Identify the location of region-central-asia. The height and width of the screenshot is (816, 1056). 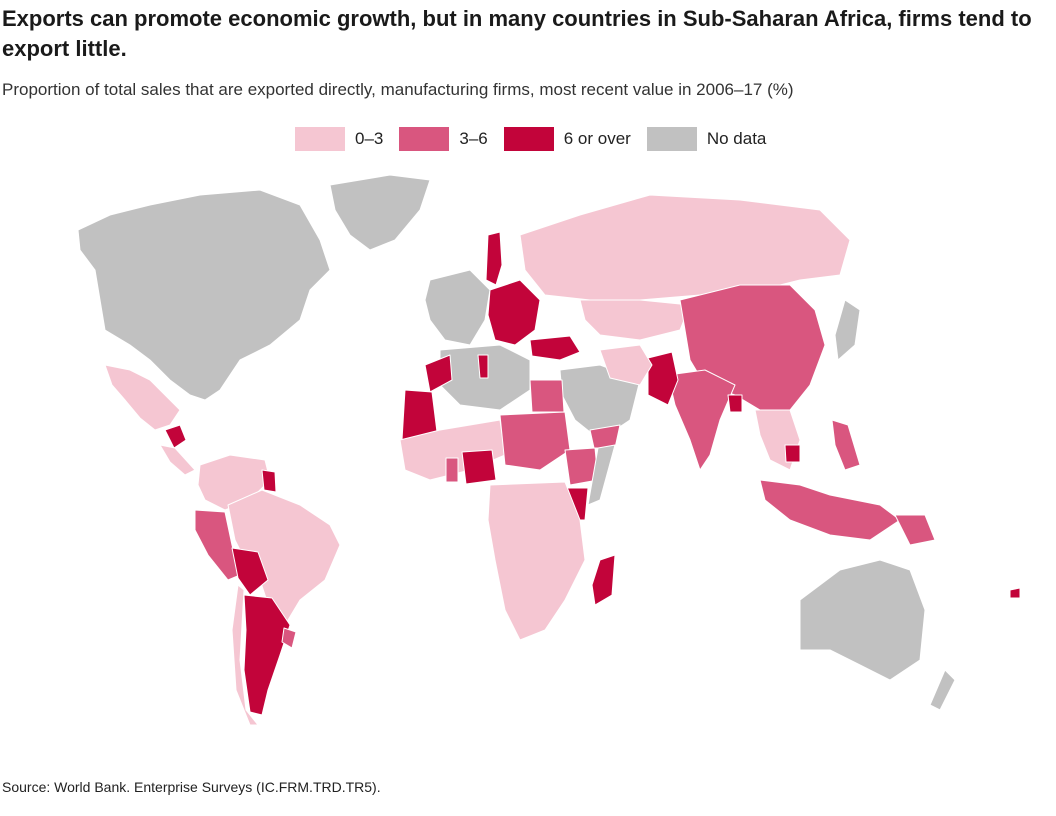
(635, 320).